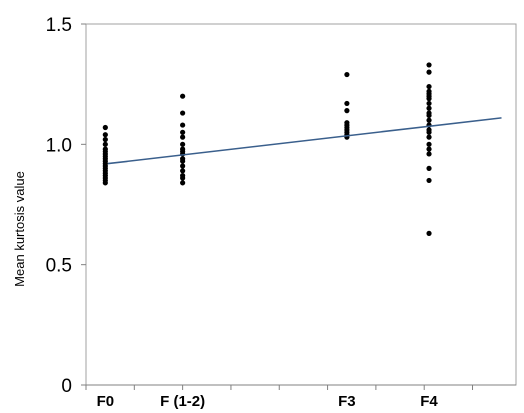 The width and height of the screenshot is (524, 413). What do you see at coordinates (279, 397) in the screenshot?
I see `x-axis-ticks: F0 F (1-2) F3 F4` at bounding box center [279, 397].